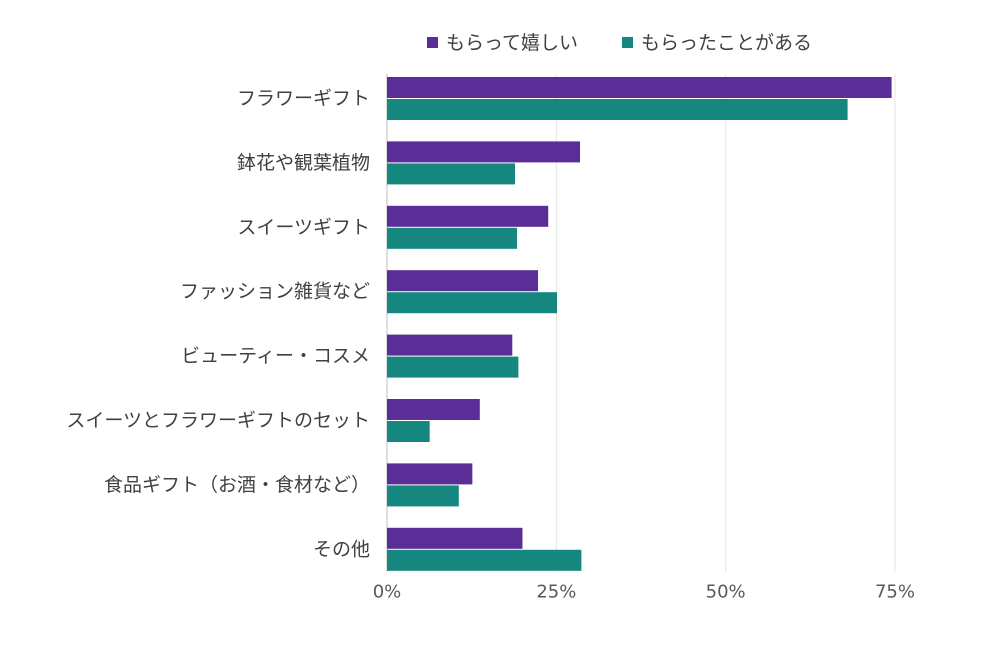 Image resolution: width=1004 pixels, height=646 pixels. What do you see at coordinates (619, 43) in the screenshot?
I see `legend: もらって嬉しい もらったことがある` at bounding box center [619, 43].